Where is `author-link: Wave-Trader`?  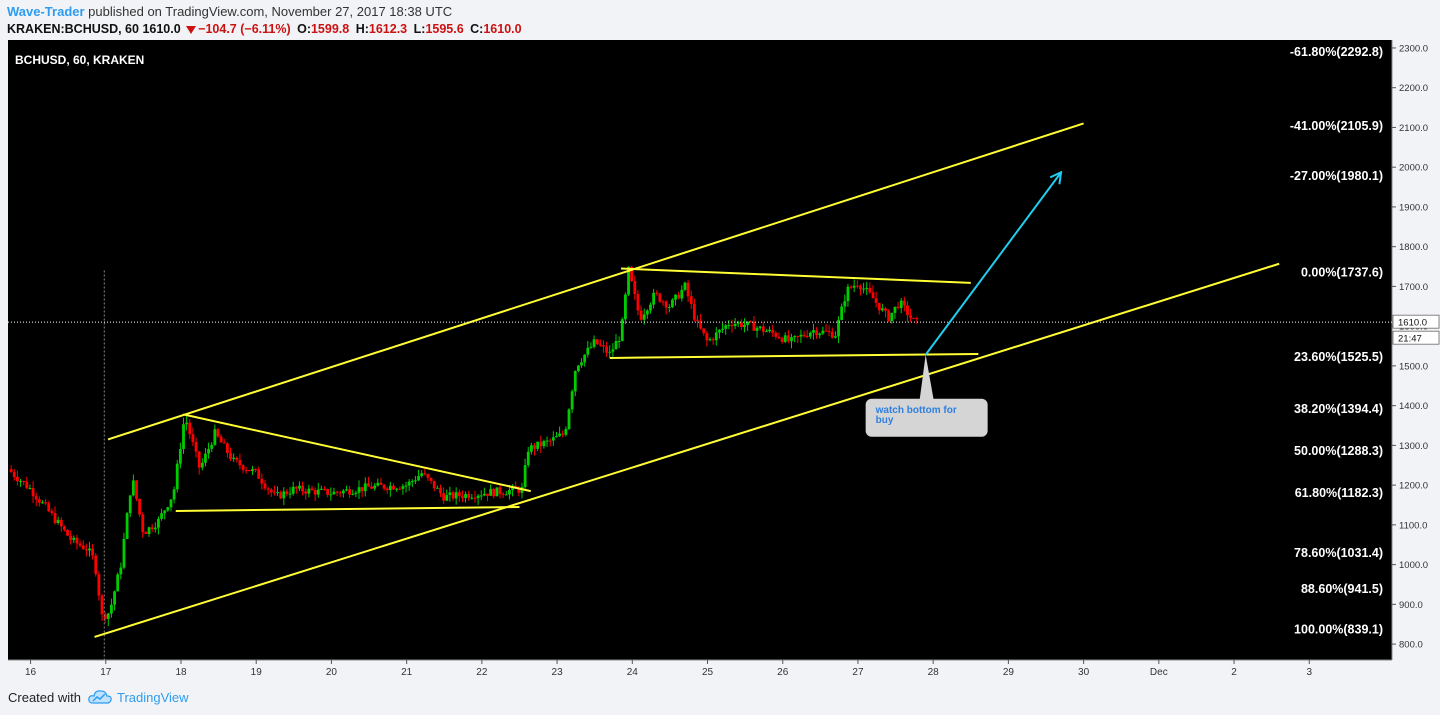
author-link: Wave-Trader is located at coordinates (46, 11).